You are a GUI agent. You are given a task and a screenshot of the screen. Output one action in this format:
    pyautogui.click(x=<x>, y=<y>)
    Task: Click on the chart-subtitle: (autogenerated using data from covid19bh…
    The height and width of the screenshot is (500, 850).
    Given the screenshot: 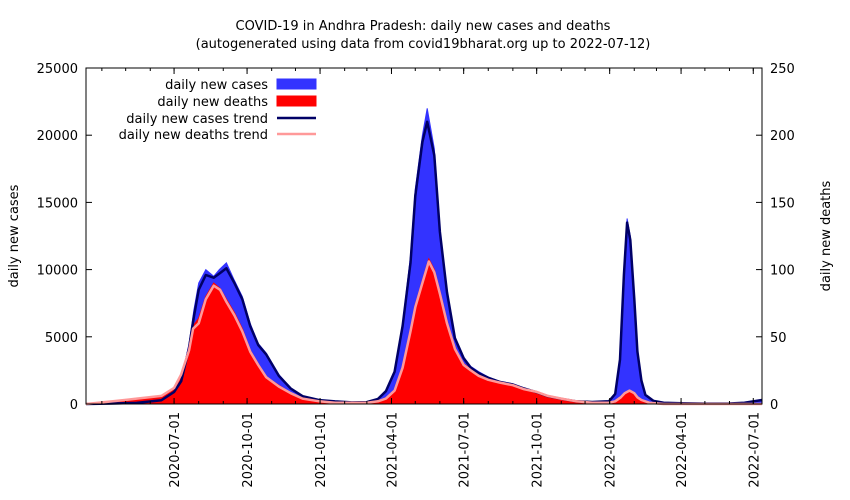 What is the action you would take?
    pyautogui.click(x=423, y=44)
    